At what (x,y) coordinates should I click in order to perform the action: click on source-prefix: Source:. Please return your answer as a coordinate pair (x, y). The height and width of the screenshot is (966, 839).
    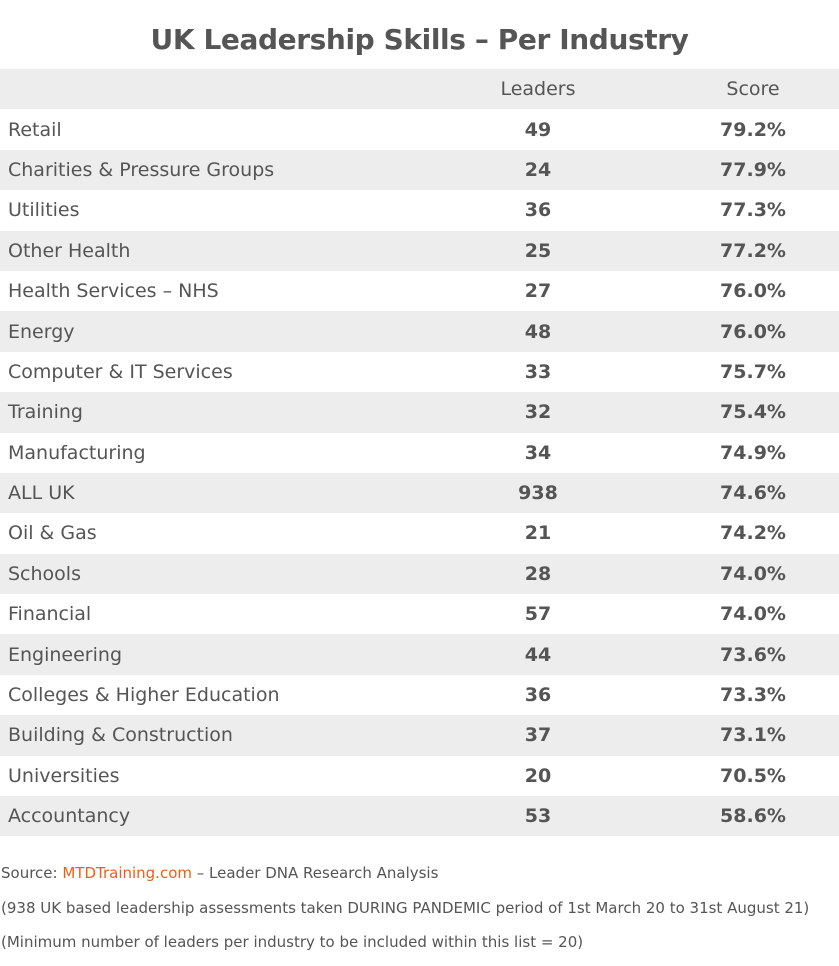
    Looking at the image, I should click on (32, 873).